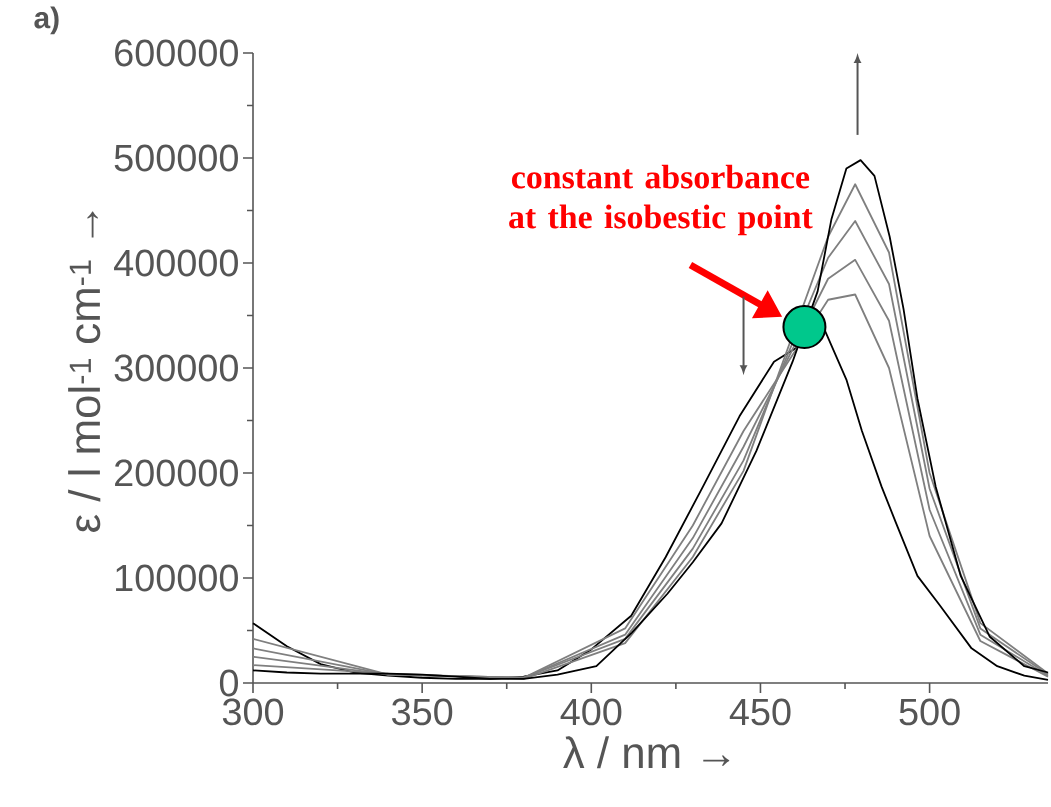 This screenshot has height=807, width=1051. What do you see at coordinates (228, 683) in the screenshot?
I see `y-tick-label: 0` at bounding box center [228, 683].